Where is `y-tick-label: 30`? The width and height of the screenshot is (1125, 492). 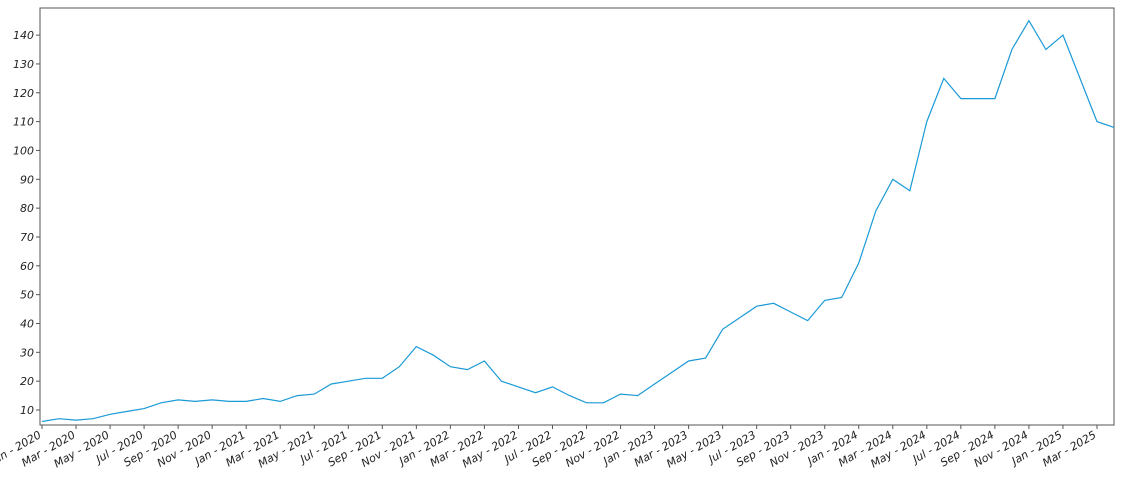 y-tick-label: 30 is located at coordinates (27, 352).